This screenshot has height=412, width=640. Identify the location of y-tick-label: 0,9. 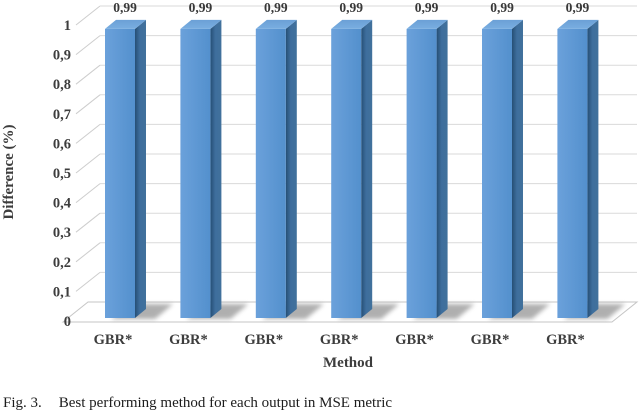
(62, 56).